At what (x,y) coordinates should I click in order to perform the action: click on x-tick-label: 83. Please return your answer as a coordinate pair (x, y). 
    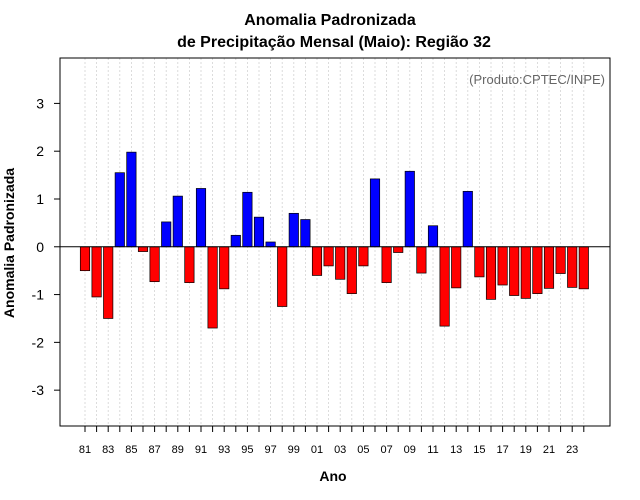
    Looking at the image, I should click on (108, 450).